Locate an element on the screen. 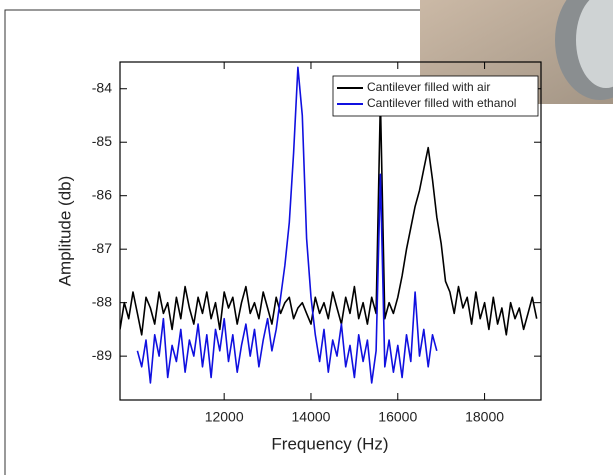 The width and height of the screenshot is (613, 475). x-tick-label: 16000 is located at coordinates (397, 417).